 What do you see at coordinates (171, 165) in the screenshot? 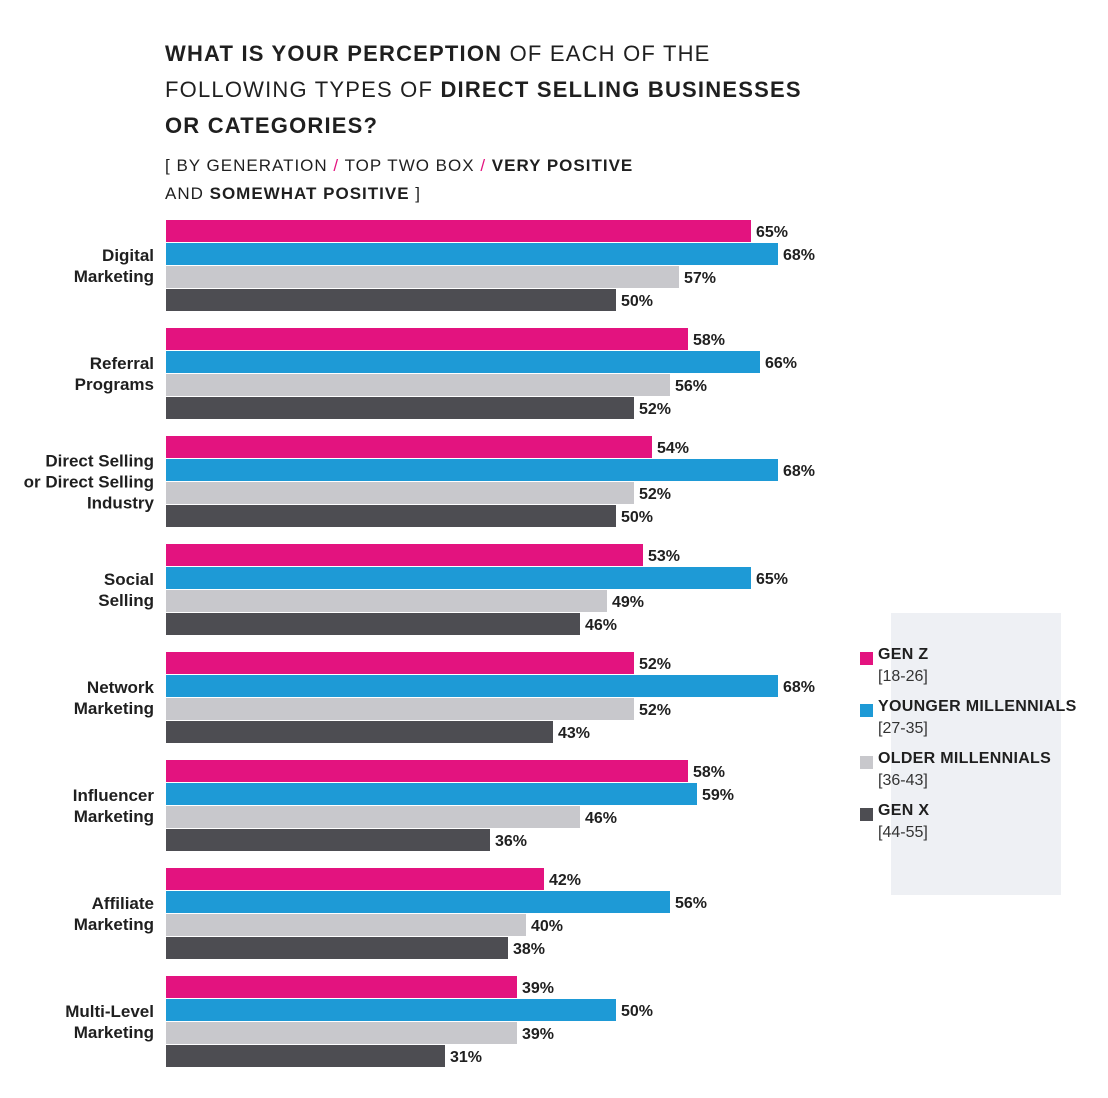
I see `subtitle-open: [` at bounding box center [171, 165].